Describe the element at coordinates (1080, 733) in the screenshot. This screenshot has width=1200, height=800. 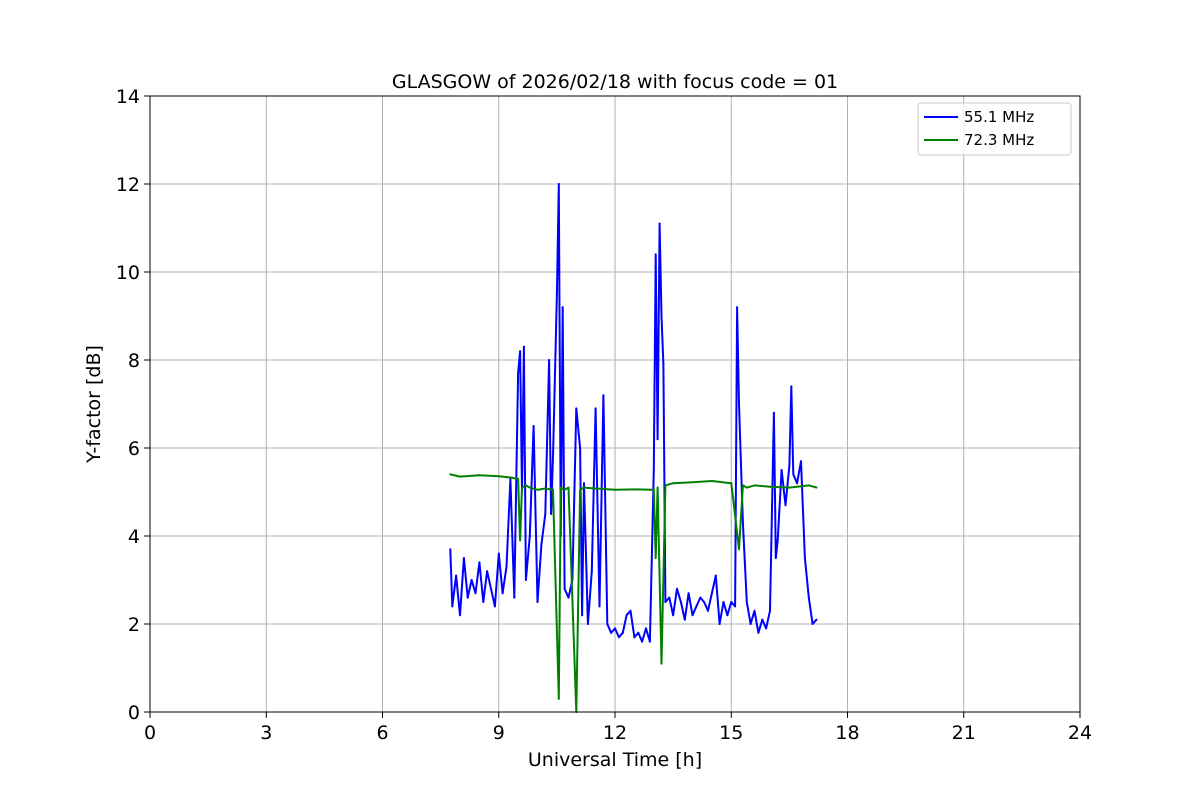
I see `x-tick-label: 24` at that location.